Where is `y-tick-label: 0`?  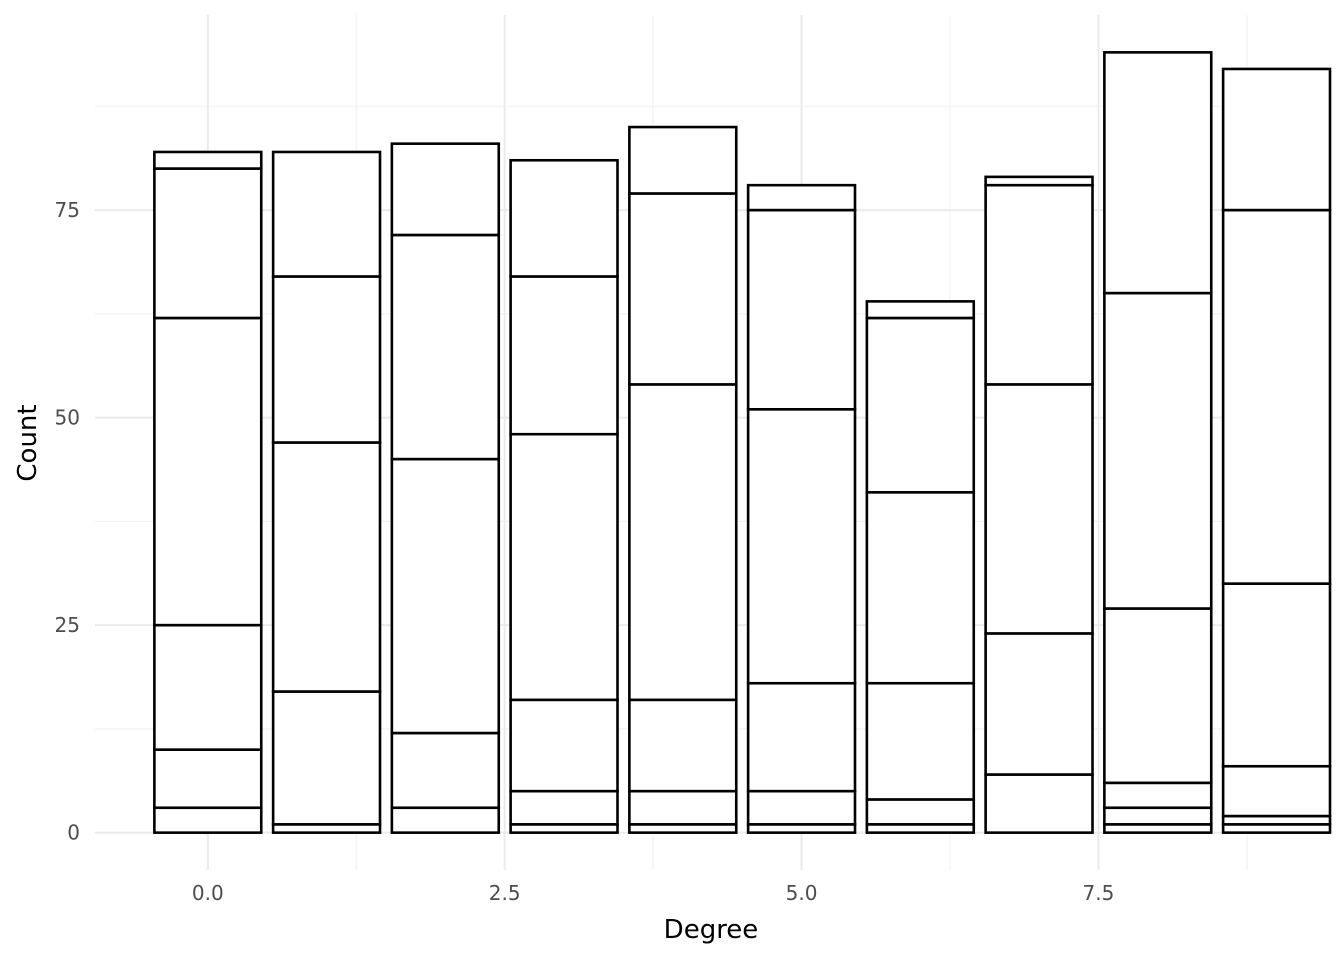 y-tick-label: 0 is located at coordinates (73, 833).